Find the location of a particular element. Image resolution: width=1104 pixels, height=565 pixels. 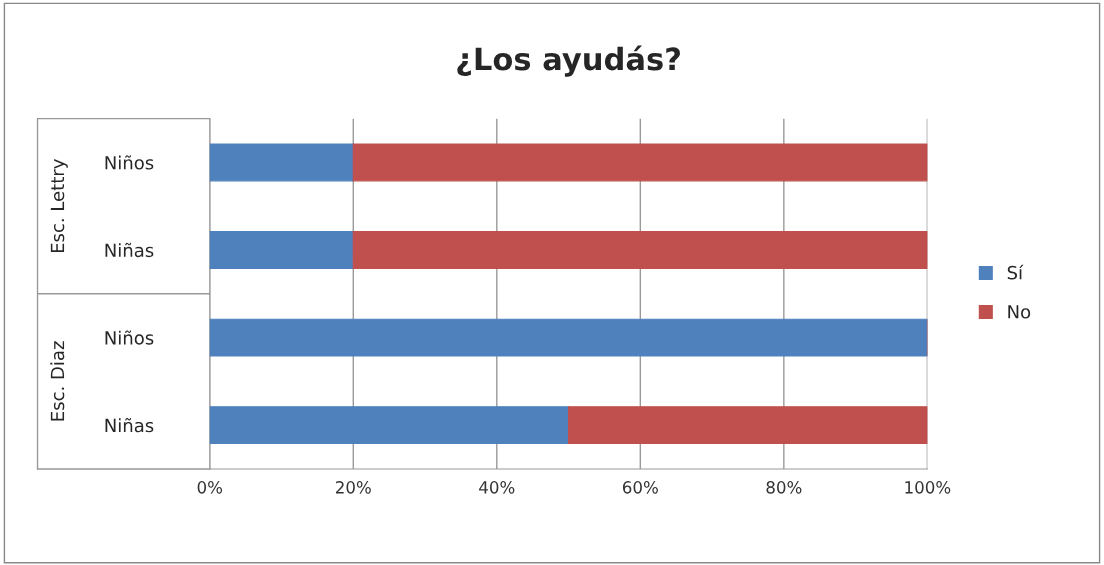

x-tick-label: 40% is located at coordinates (497, 487).